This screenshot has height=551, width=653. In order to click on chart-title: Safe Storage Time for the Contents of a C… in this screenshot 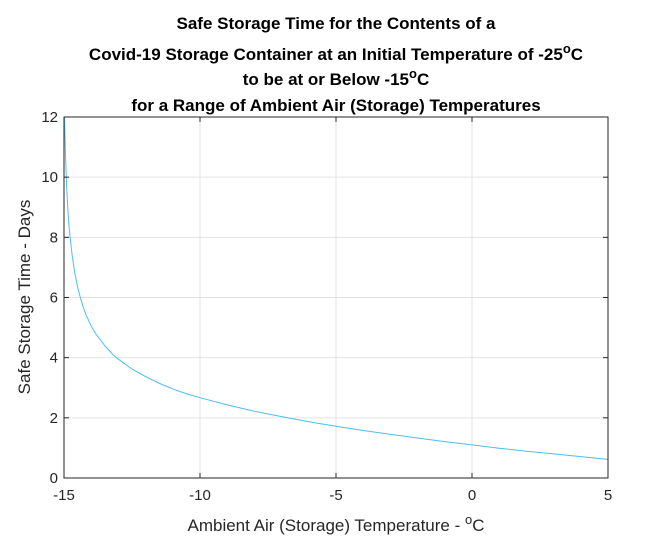, I will do `click(336, 64)`.